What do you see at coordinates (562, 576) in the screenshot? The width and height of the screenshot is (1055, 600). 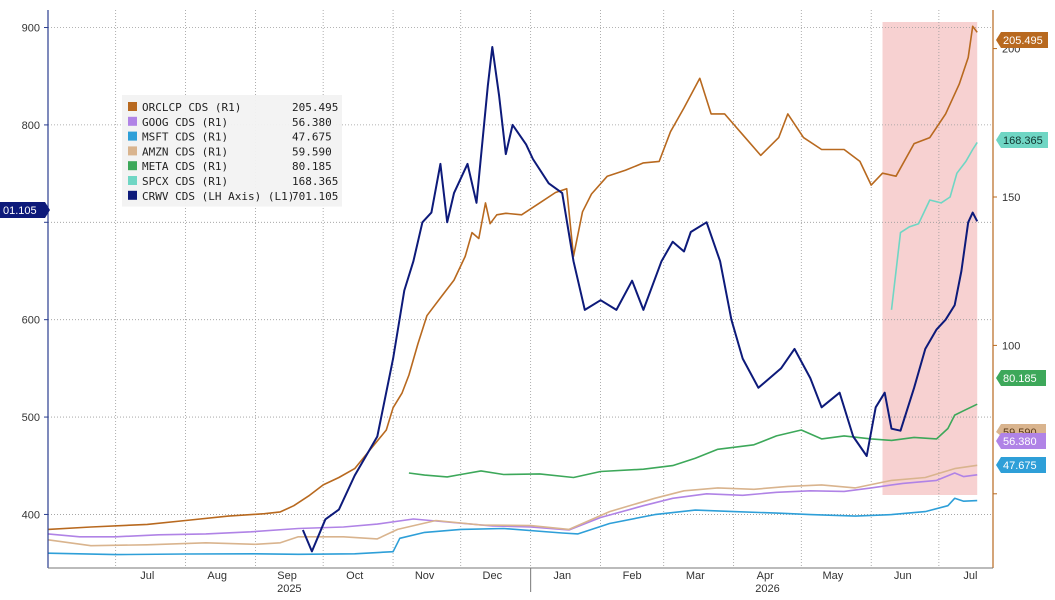 I see `x-tick-label: Jan` at bounding box center [562, 576].